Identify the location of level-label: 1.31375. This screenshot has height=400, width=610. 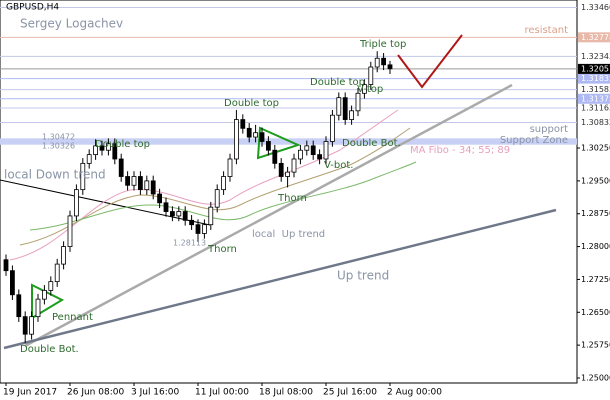
(595, 98).